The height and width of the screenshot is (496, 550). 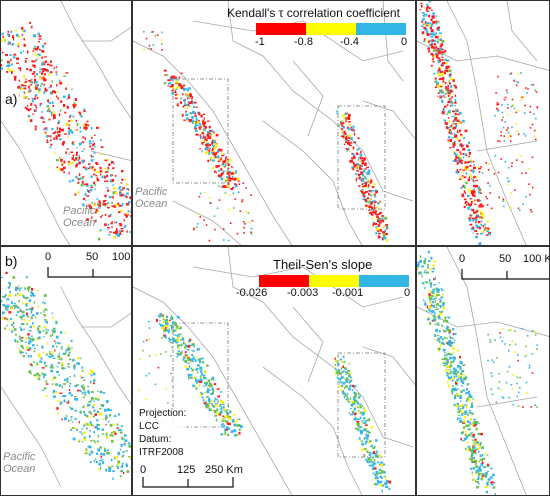 What do you see at coordinates (505, 274) in the screenshot?
I see `scalebar-zoom-right` at bounding box center [505, 274].